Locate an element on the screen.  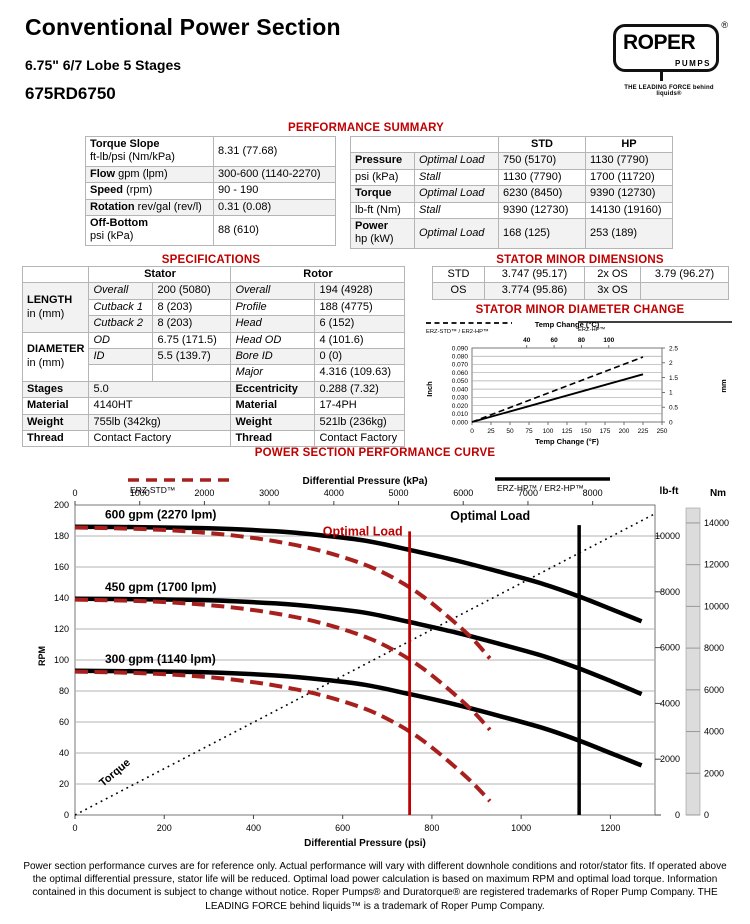
optimal-load-label: Optimal Load is located at coordinates (490, 516).